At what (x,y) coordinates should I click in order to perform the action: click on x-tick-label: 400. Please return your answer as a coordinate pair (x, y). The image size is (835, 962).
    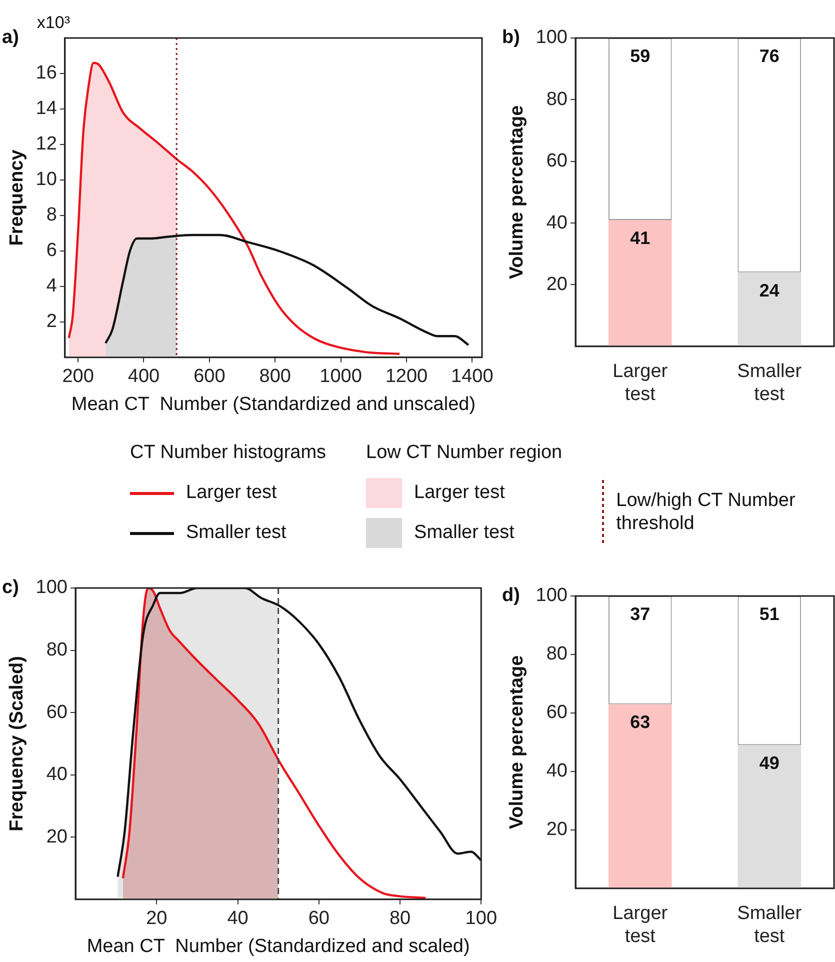
    Looking at the image, I should click on (144, 377).